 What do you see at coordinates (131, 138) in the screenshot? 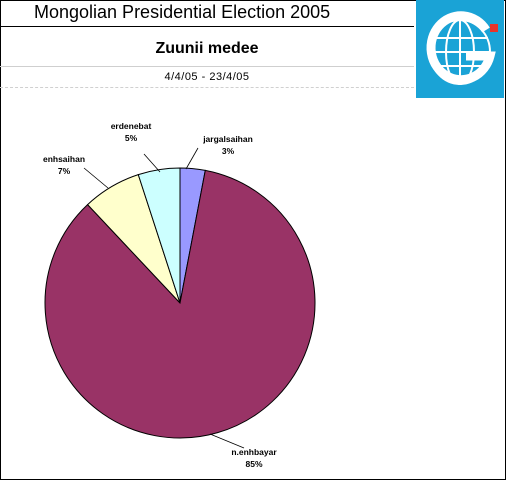
I see `slice-value-label: 5%` at bounding box center [131, 138].